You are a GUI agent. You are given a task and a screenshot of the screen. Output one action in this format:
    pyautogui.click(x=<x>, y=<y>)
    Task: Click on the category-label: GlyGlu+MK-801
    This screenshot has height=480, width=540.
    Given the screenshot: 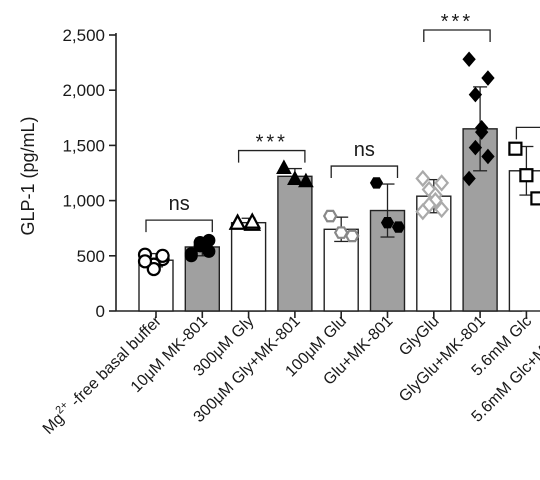 What is the action you would take?
    pyautogui.click(x=442, y=359)
    